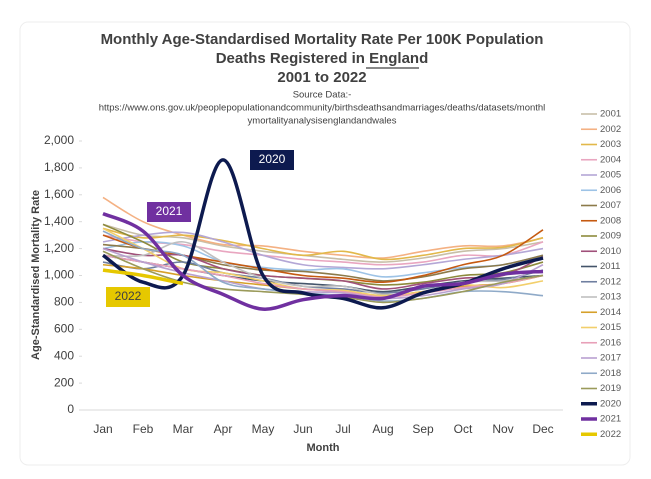  Describe the element at coordinates (610, 129) in the screenshot. I see `legend-label: 2002` at that location.